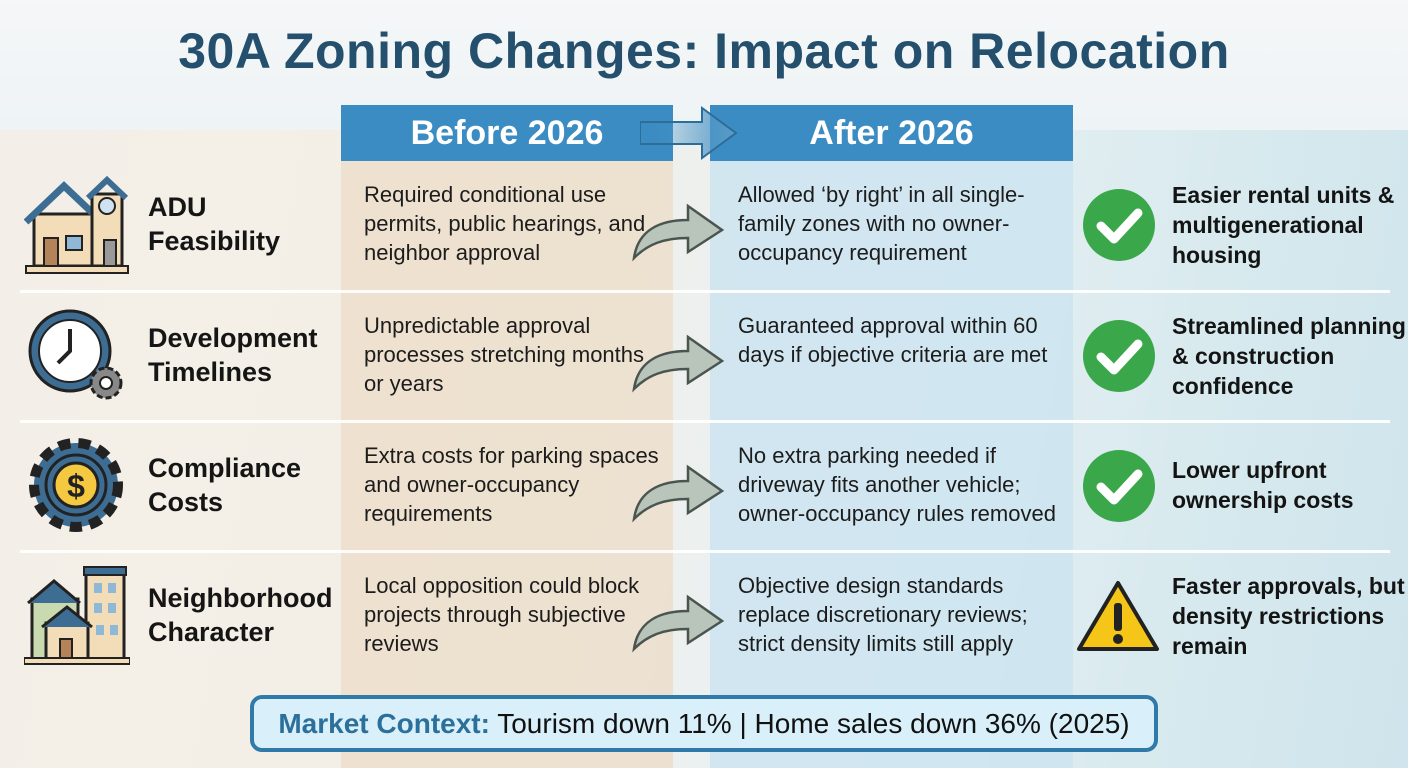 This screenshot has width=1408, height=768. I want to click on market-context-label: Market Context:, so click(384, 723).